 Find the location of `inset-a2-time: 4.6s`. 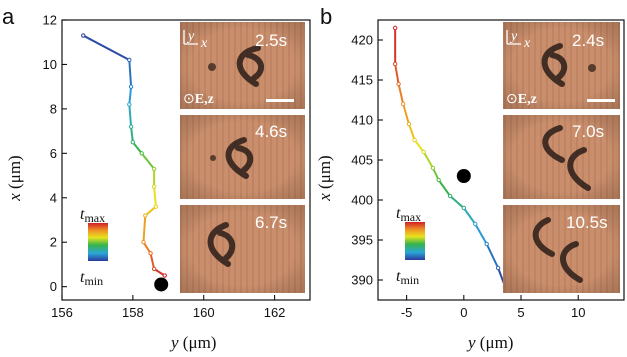

inset-a2-time: 4.6s is located at coordinates (271, 131).